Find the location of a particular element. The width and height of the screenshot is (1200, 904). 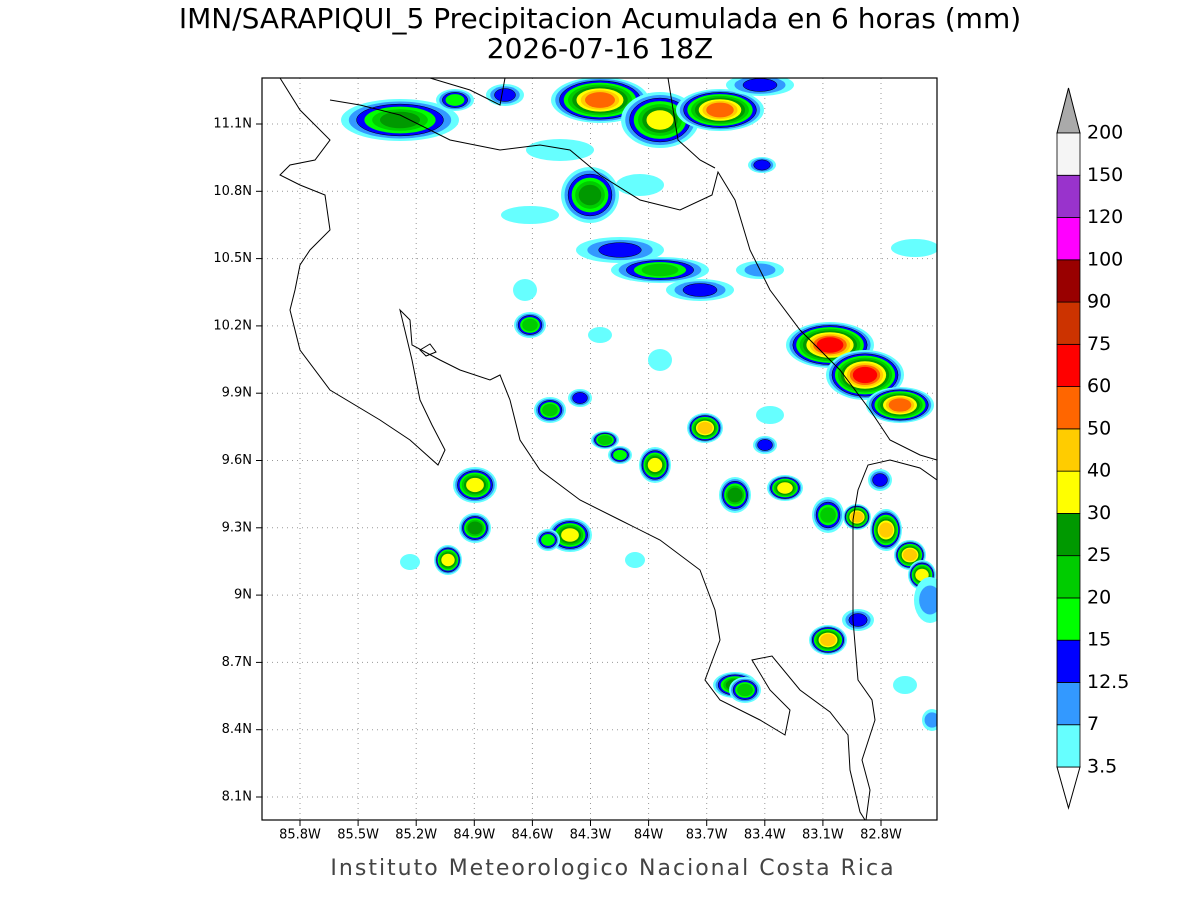

y-tick-label: 8.7N is located at coordinates (237, 662).